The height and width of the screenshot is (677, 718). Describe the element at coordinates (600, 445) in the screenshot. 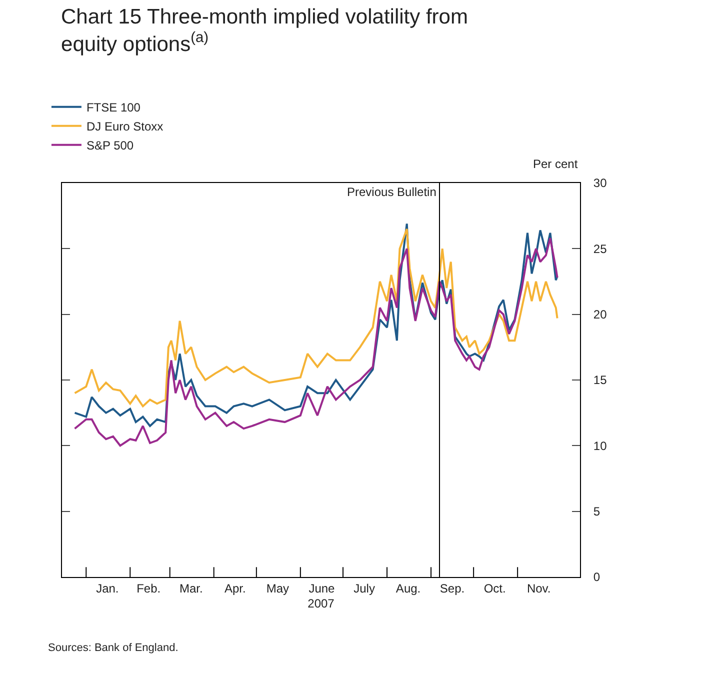

I see `y-tick-label: 10` at that location.